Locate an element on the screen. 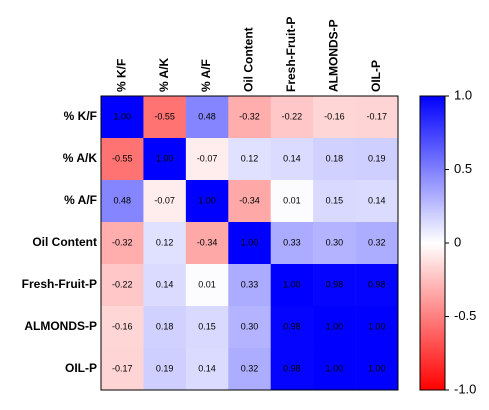 Image resolution: width=489 pixels, height=410 pixels. colorbar is located at coordinates (432, 243).